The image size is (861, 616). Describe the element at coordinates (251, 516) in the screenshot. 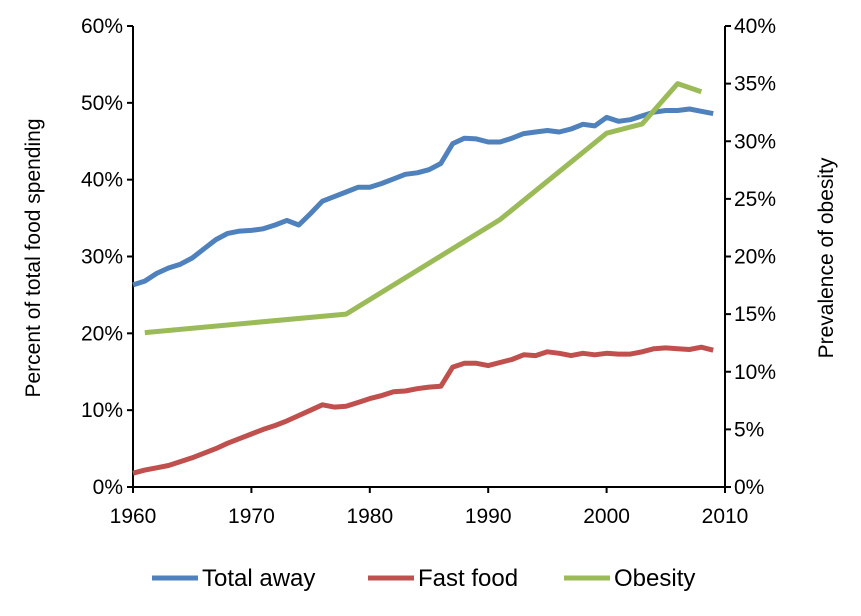

I see `x-tick-label: 1970` at that location.